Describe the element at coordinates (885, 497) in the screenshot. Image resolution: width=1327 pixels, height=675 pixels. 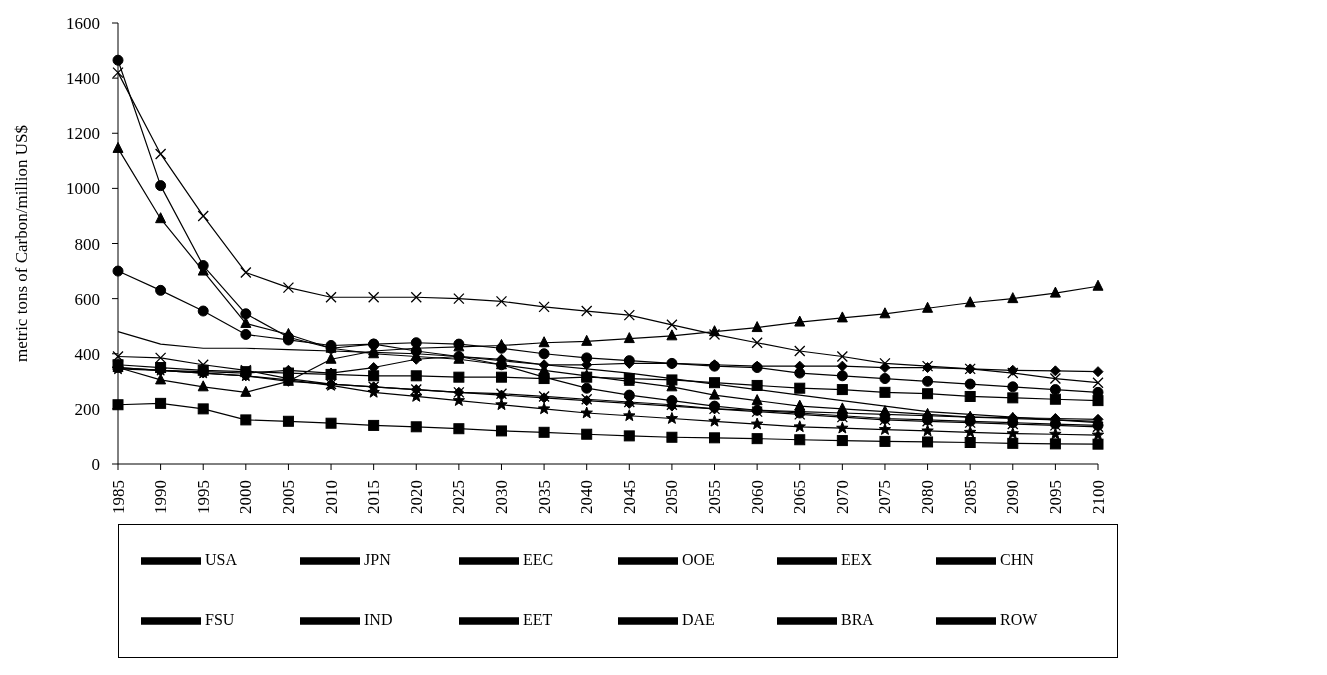
I see `x-tick-label: 2075` at that location.